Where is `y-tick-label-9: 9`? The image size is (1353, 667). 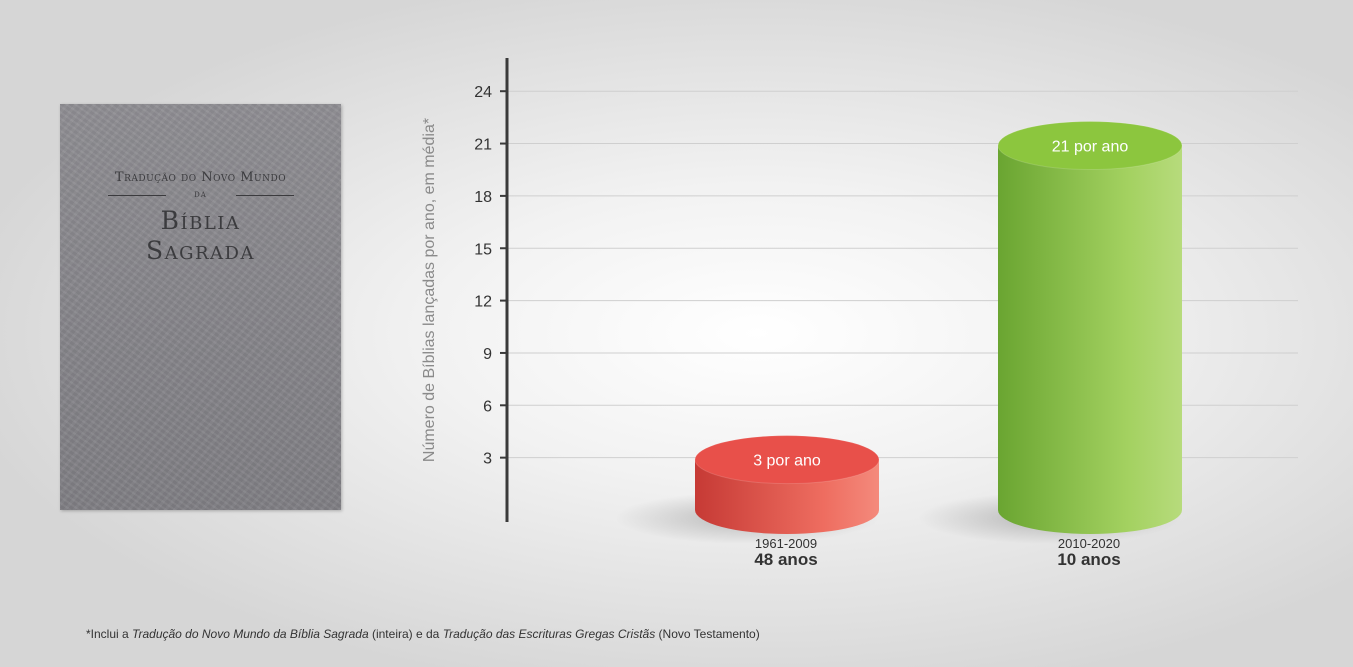
y-tick-label-9: 9 is located at coordinates (487, 354).